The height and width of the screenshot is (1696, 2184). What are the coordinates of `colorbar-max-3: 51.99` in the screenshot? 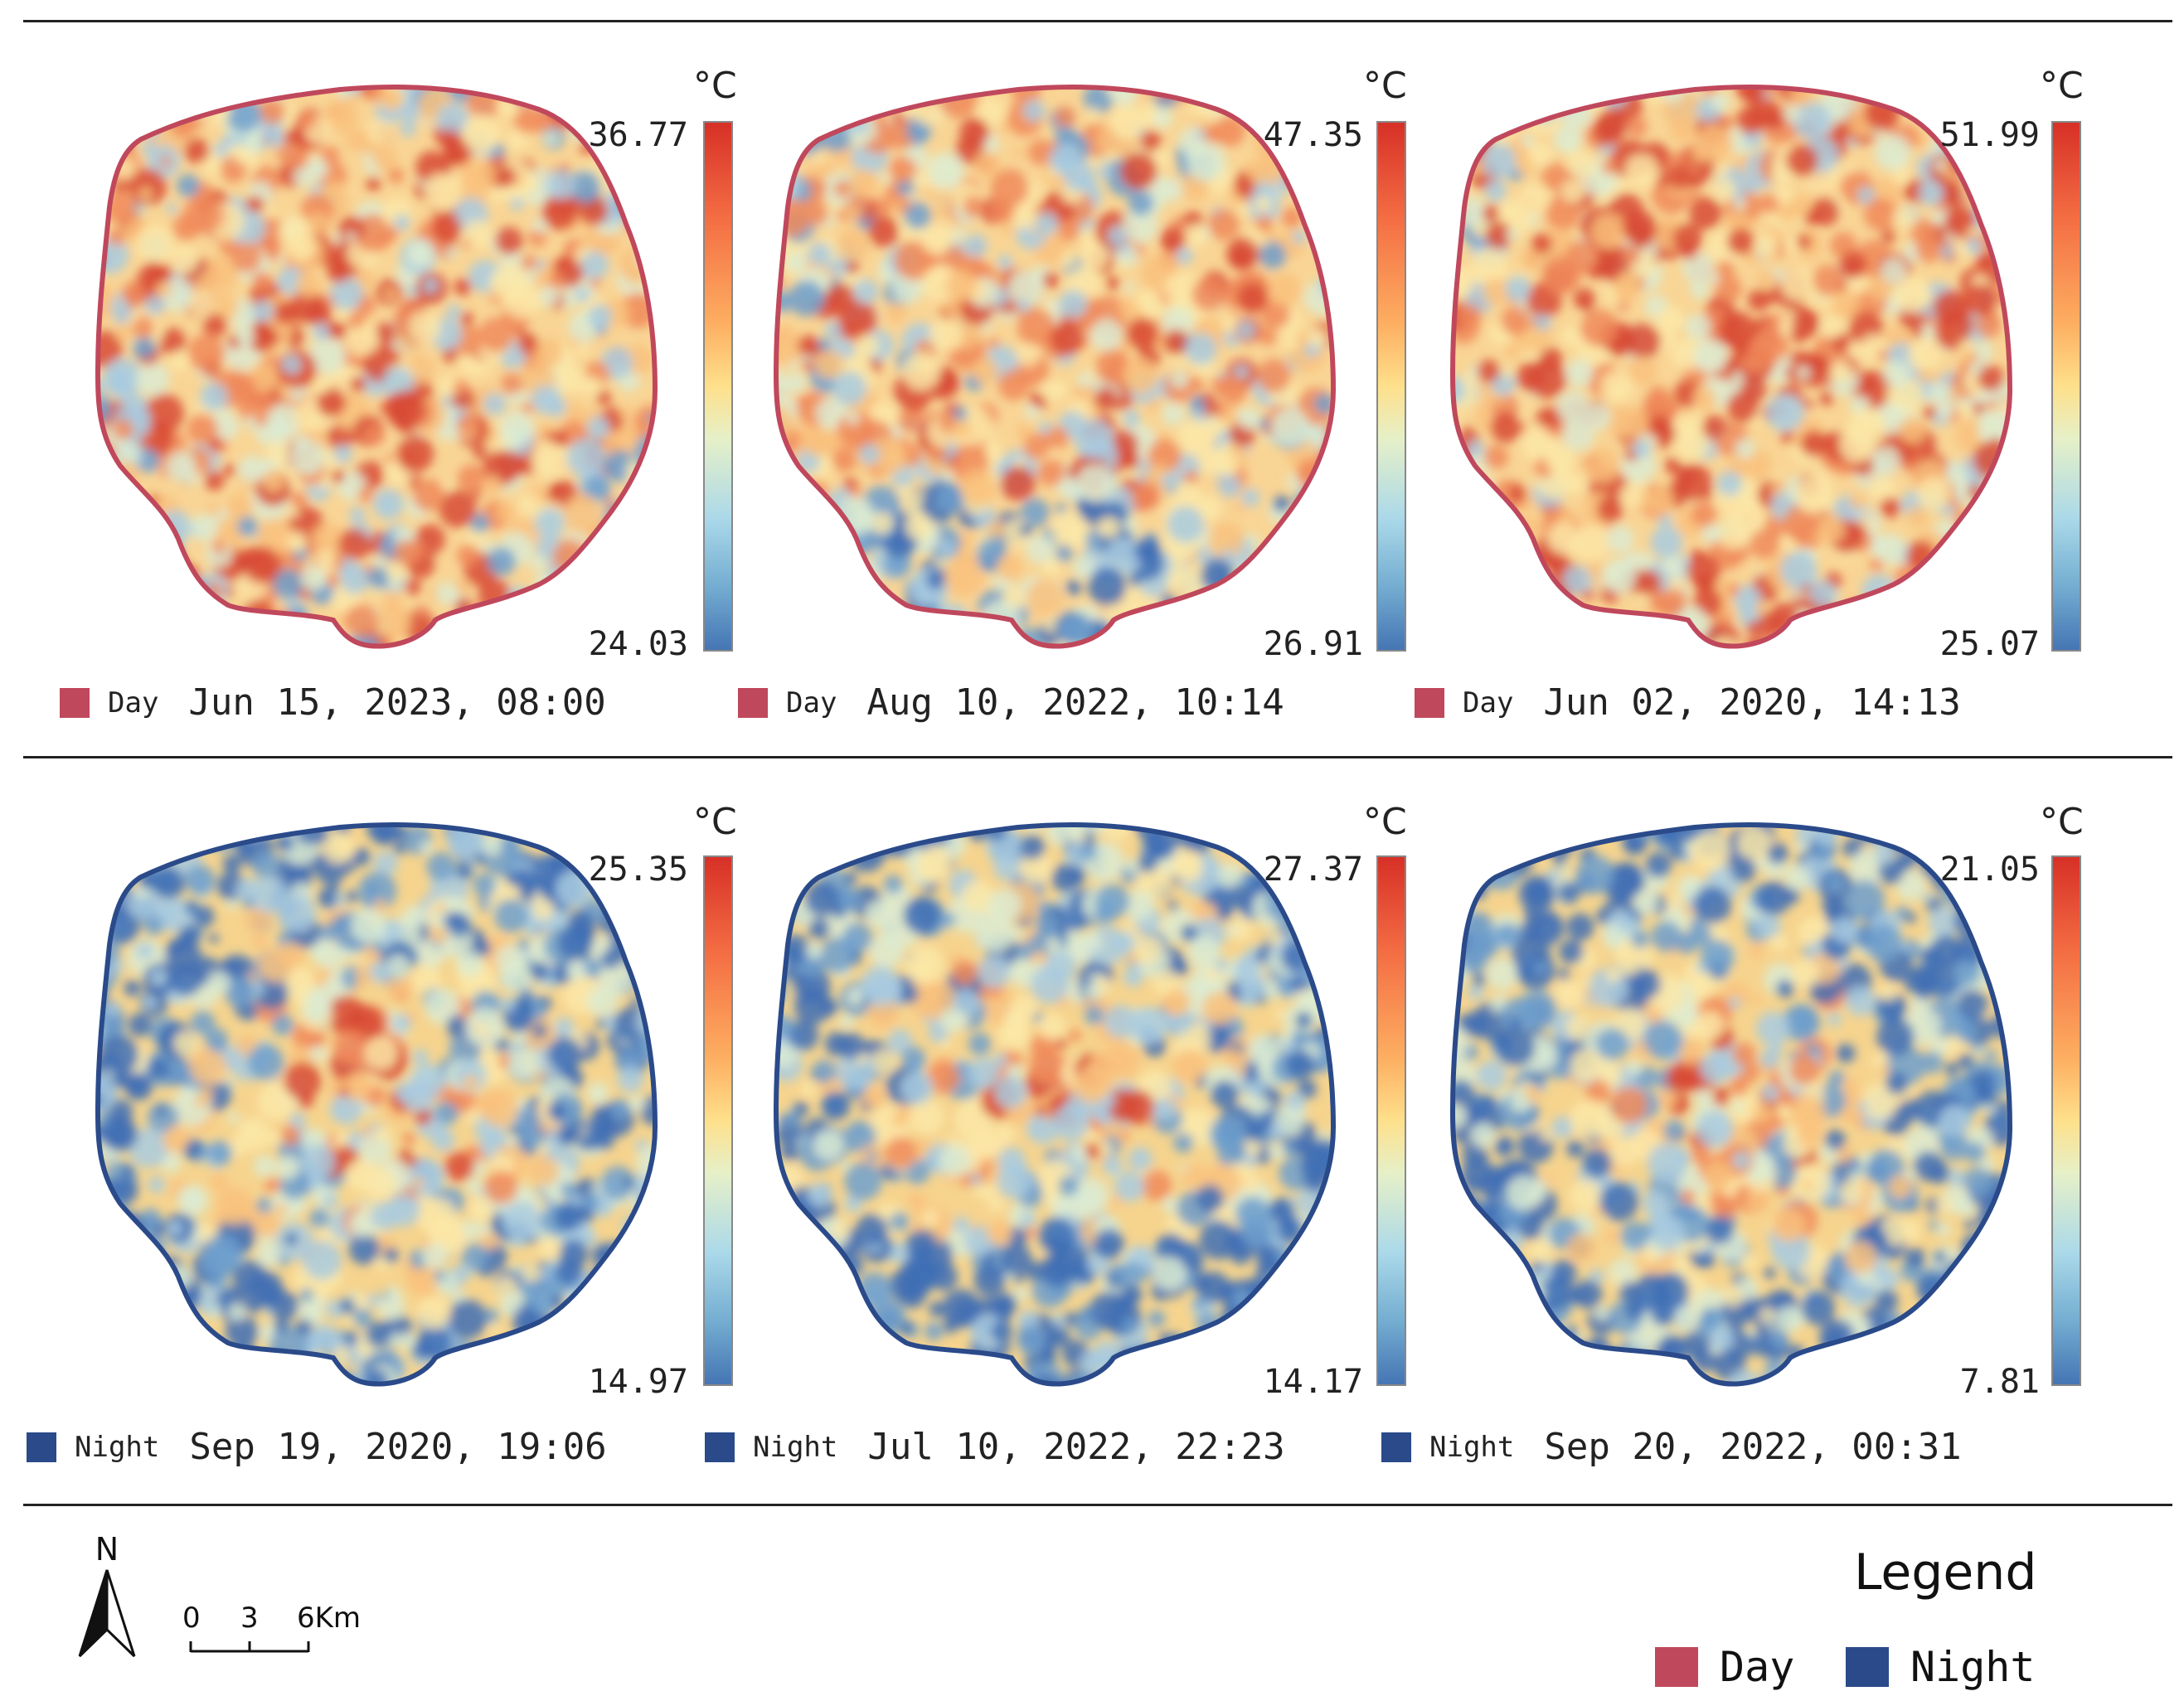 It's located at (1989, 135).